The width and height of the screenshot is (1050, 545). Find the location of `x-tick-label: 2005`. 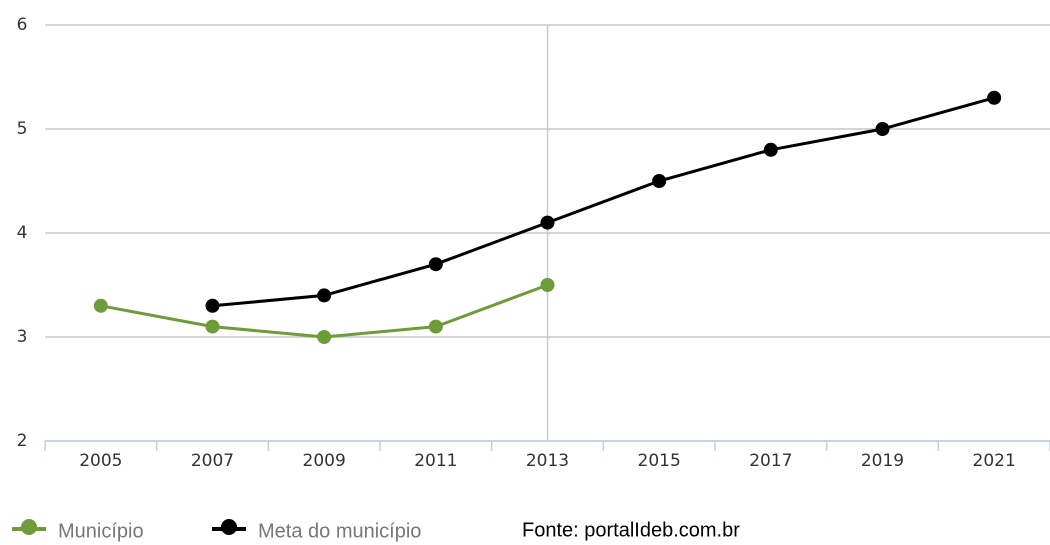

x-tick-label: 2005 is located at coordinates (100, 461).